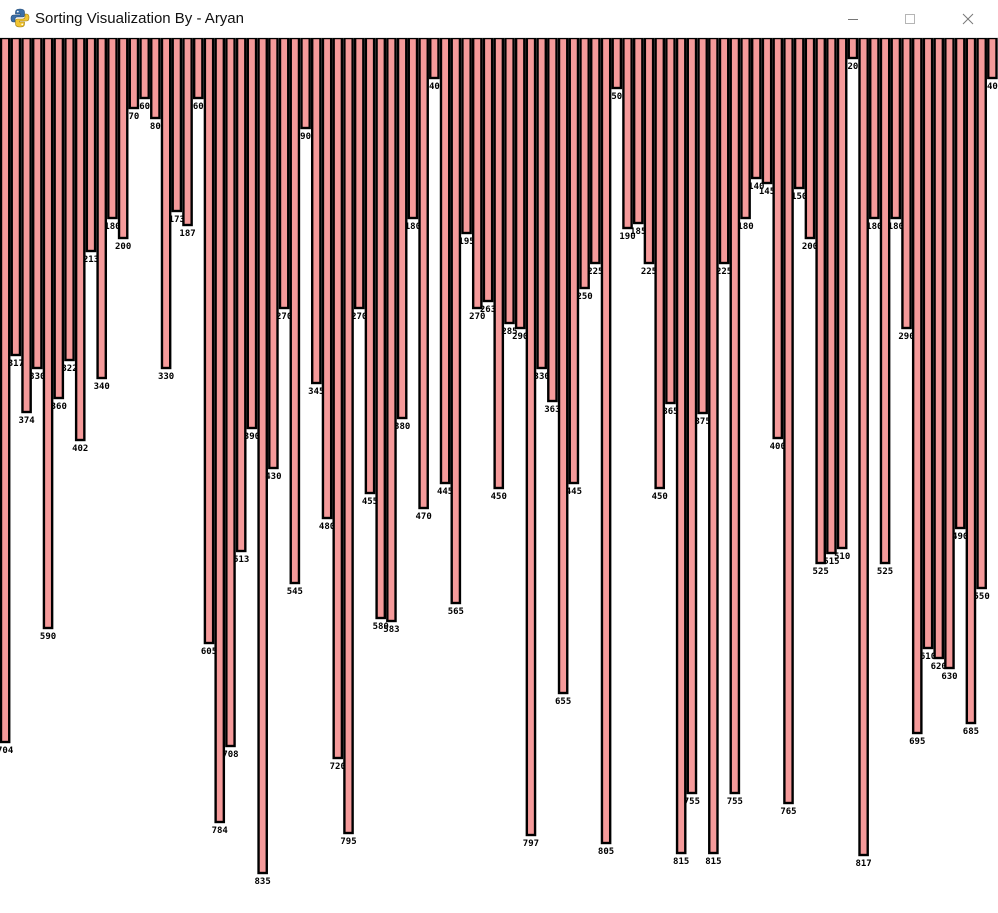 This screenshot has width=998, height=913. I want to click on bar-value-label: 755, so click(735, 802).